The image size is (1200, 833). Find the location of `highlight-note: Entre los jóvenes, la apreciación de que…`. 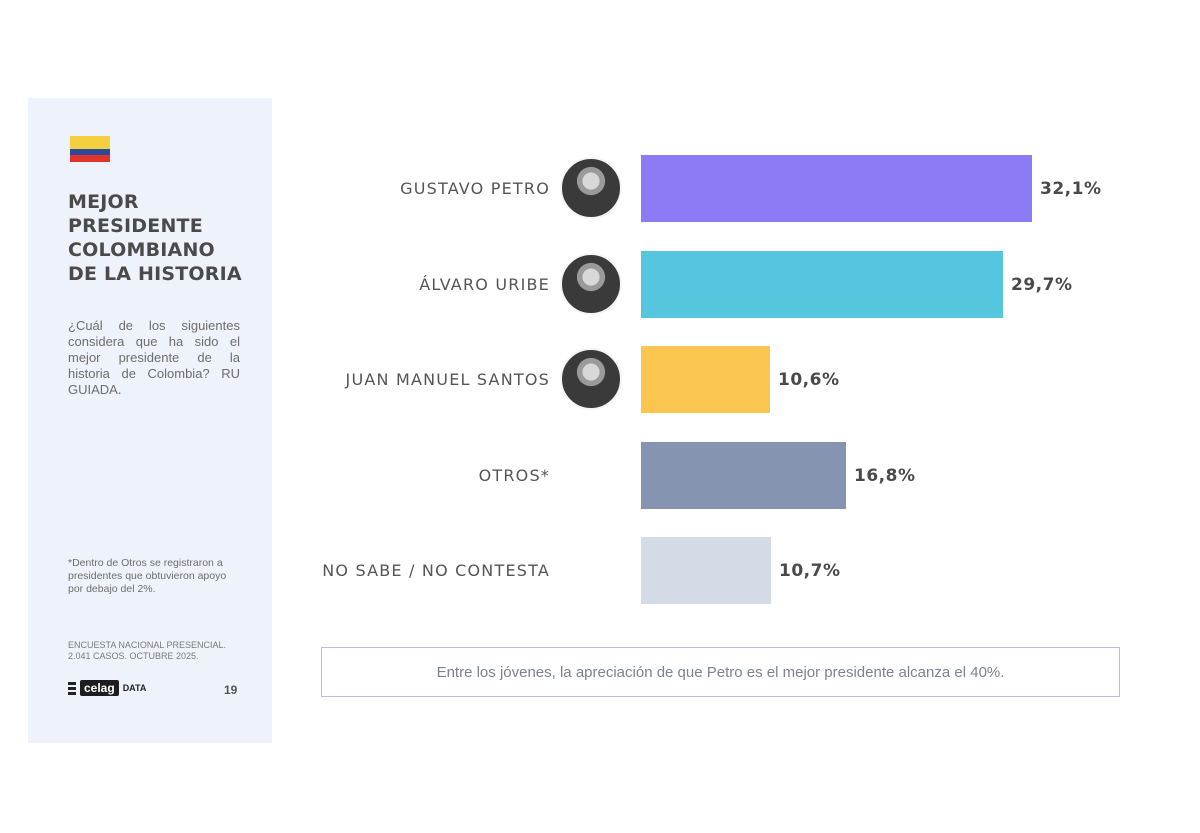

highlight-note: Entre los jóvenes, la apreciación de que… is located at coordinates (720, 672).